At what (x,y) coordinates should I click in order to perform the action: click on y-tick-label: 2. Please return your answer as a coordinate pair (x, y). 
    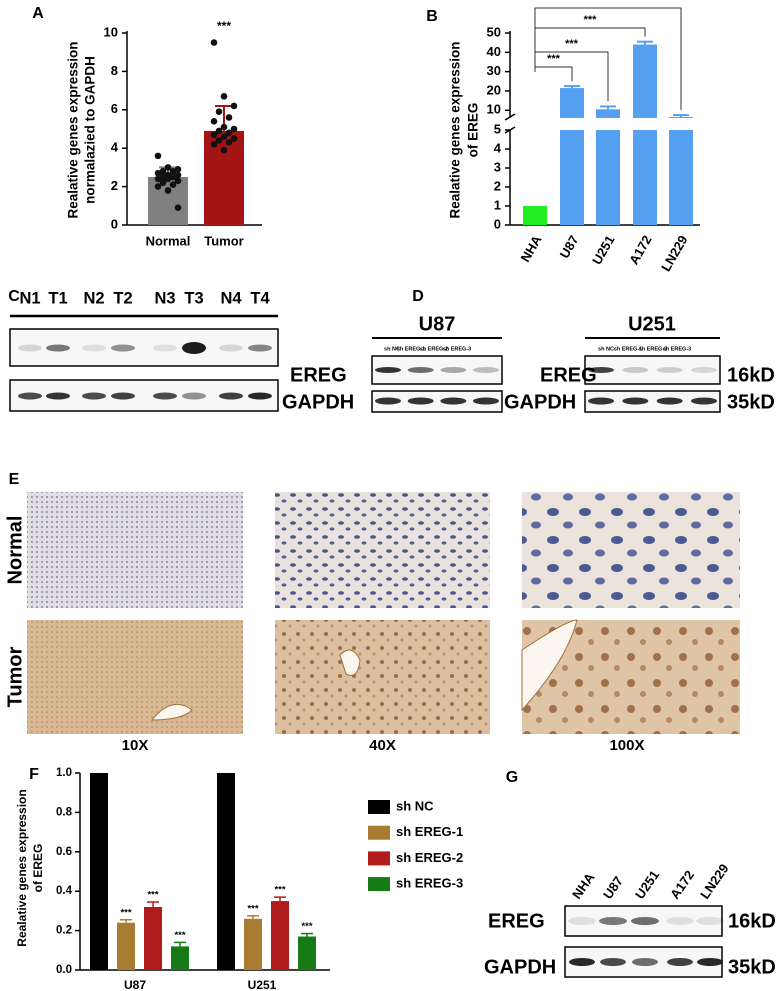
    Looking at the image, I should click on (114, 185).